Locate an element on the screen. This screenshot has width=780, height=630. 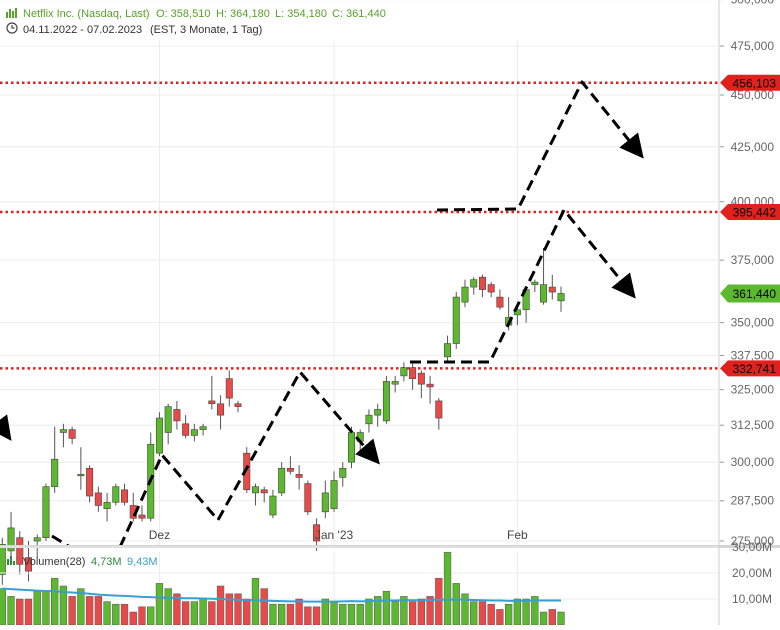
price-tick-label: 350,000 is located at coordinates (753, 323).